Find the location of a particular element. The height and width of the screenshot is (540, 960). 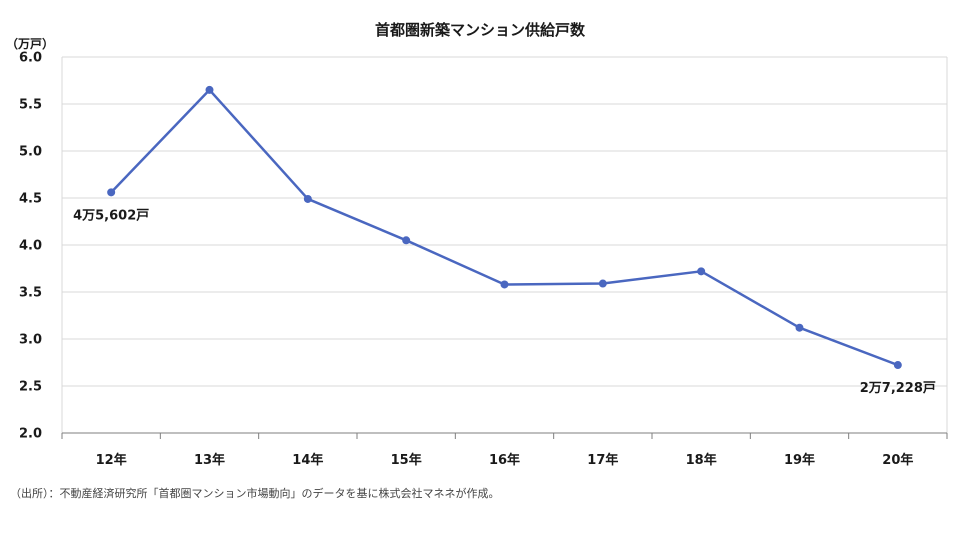

data-label: 4万5,602戸 is located at coordinates (111, 215).